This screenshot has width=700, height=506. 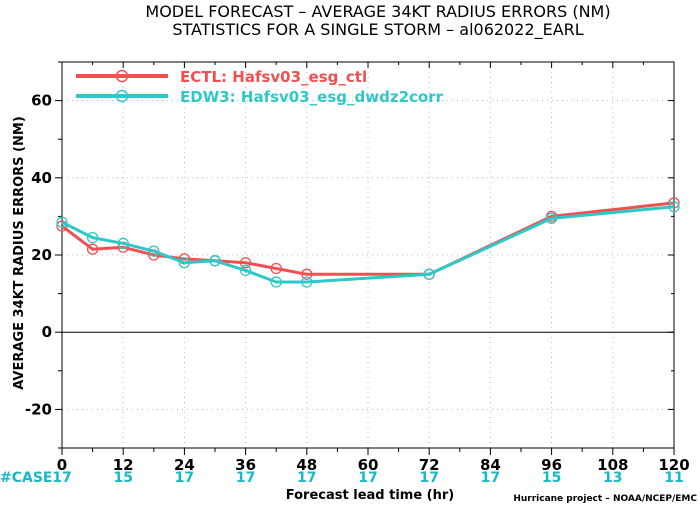 What do you see at coordinates (47, 332) in the screenshot?
I see `y-tick-label: 0` at bounding box center [47, 332].